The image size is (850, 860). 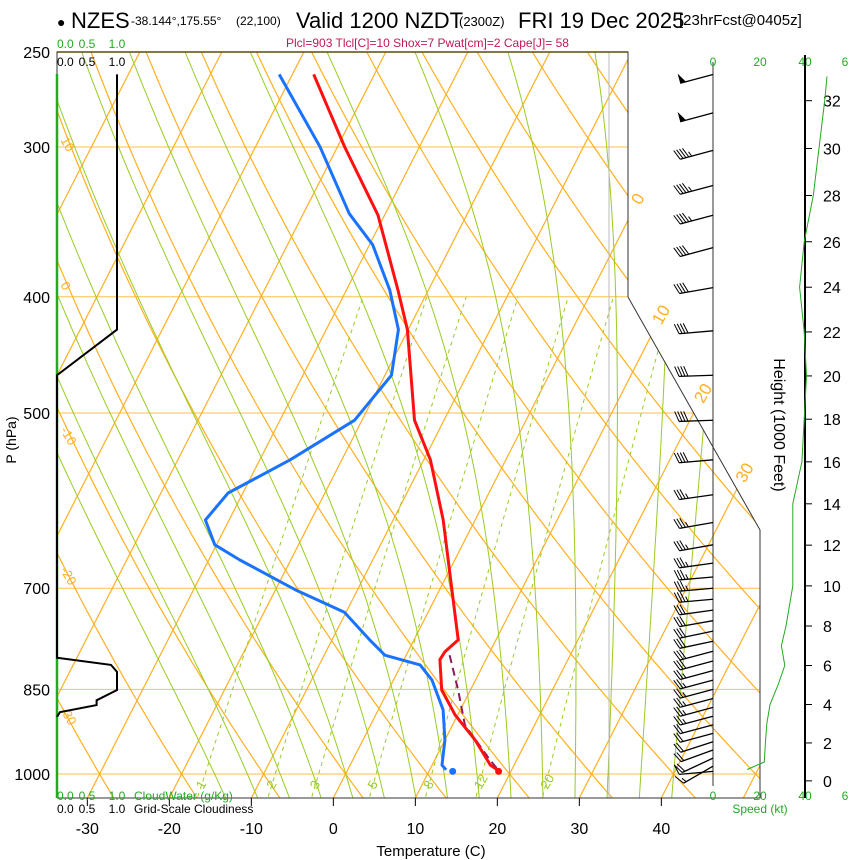 What do you see at coordinates (271, 785) in the screenshot?
I see `mixing-ratio-label: 2` at bounding box center [271, 785].